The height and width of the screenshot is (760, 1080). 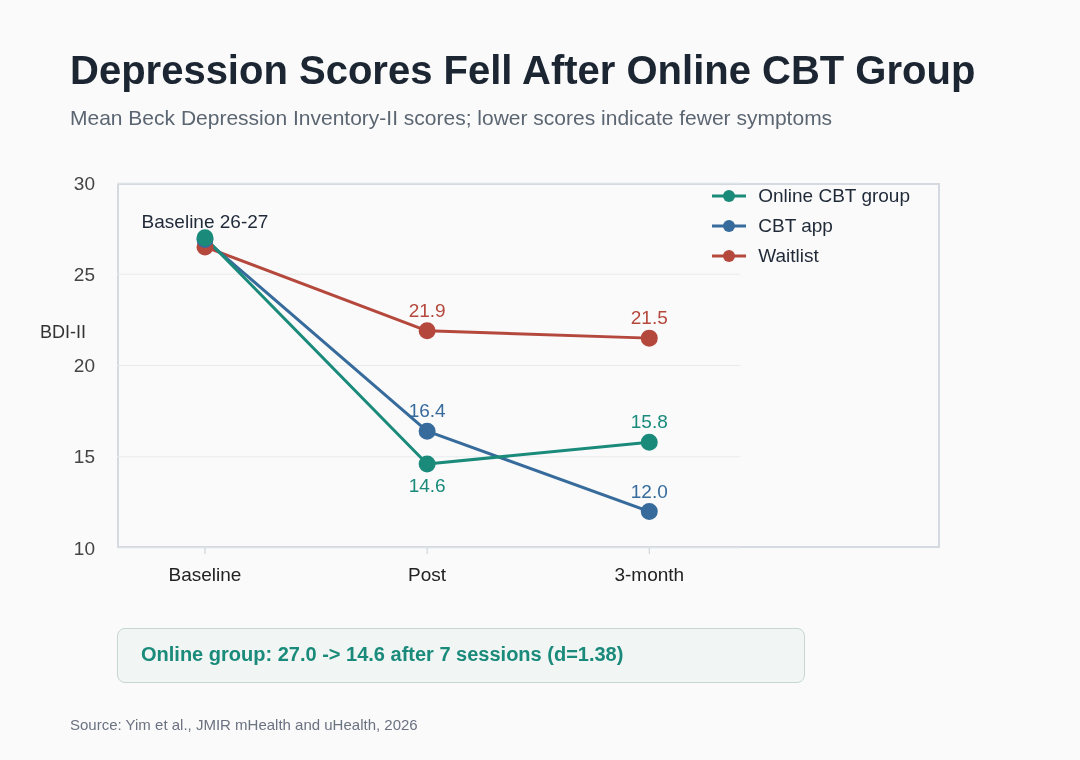 I want to click on source-note: Source: Yim et al., JMIR mHealth and uHealth, 2026, so click(x=244, y=724).